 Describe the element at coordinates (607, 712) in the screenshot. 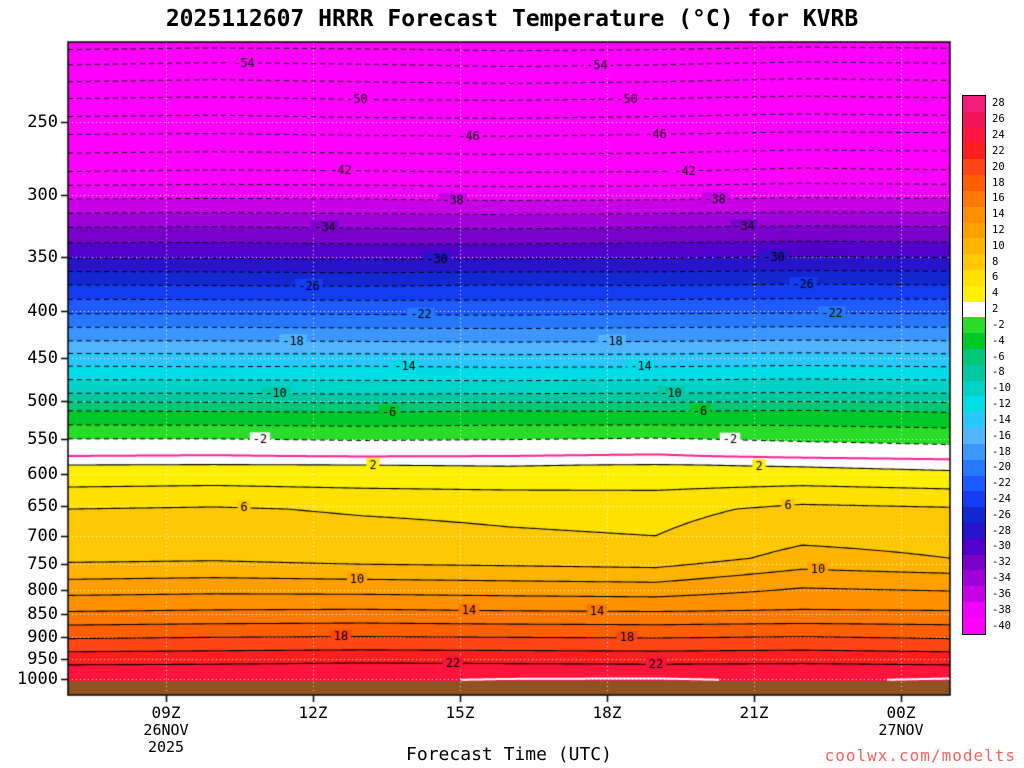

I see `time-tick-label: 18Z` at that location.